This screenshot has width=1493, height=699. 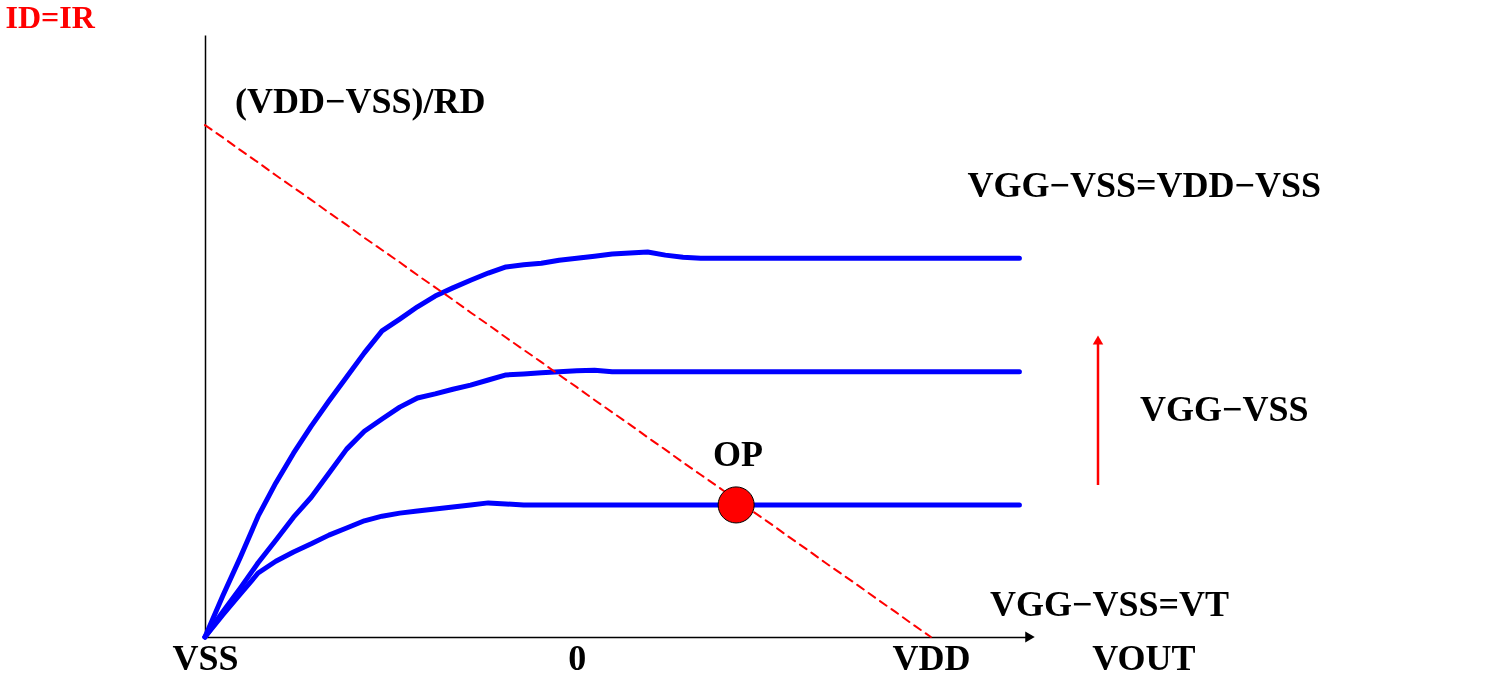 What do you see at coordinates (205, 657) in the screenshot?
I see `x-tick-label: VSS` at bounding box center [205, 657].